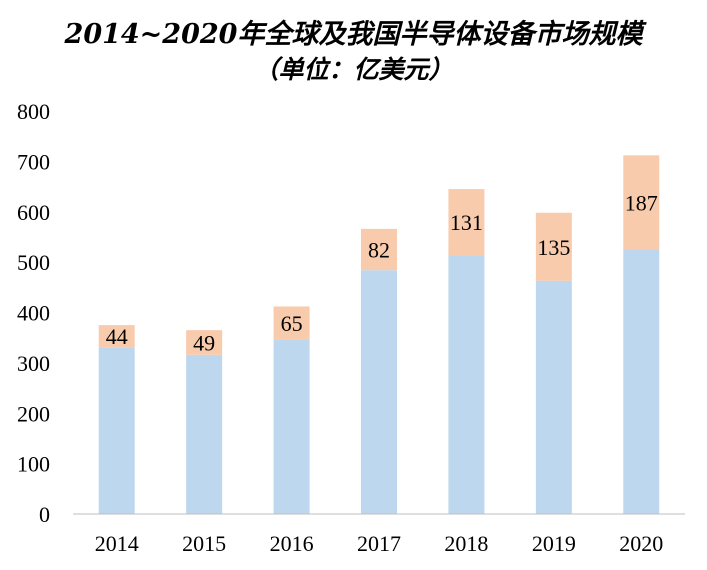  I want to click on x-tick-label: 2018, so click(466, 543).